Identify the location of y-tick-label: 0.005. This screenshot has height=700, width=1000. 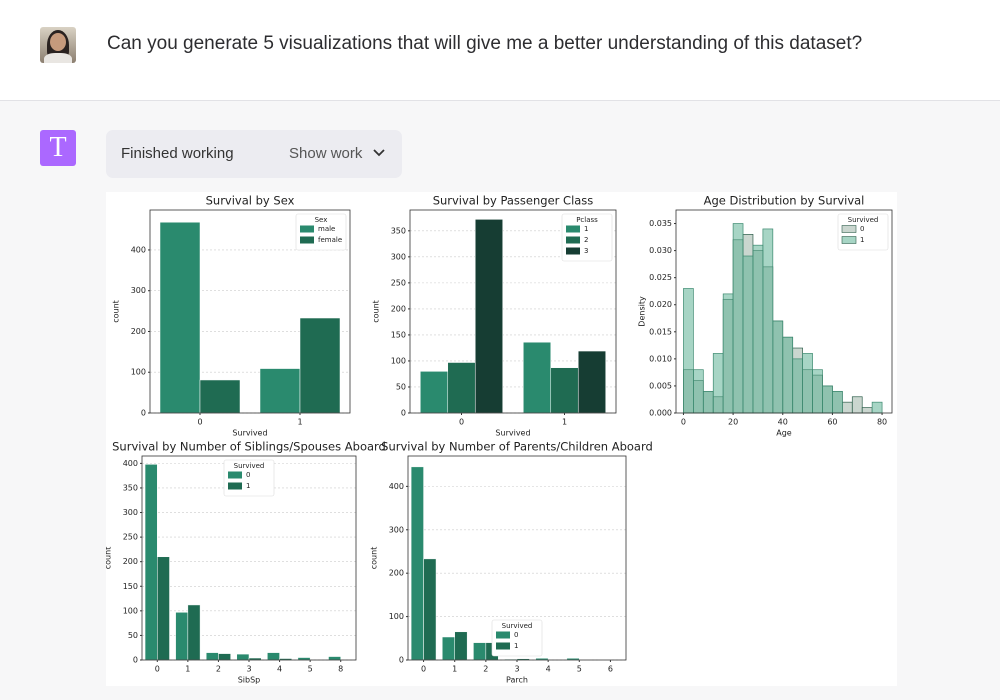
(660, 385).